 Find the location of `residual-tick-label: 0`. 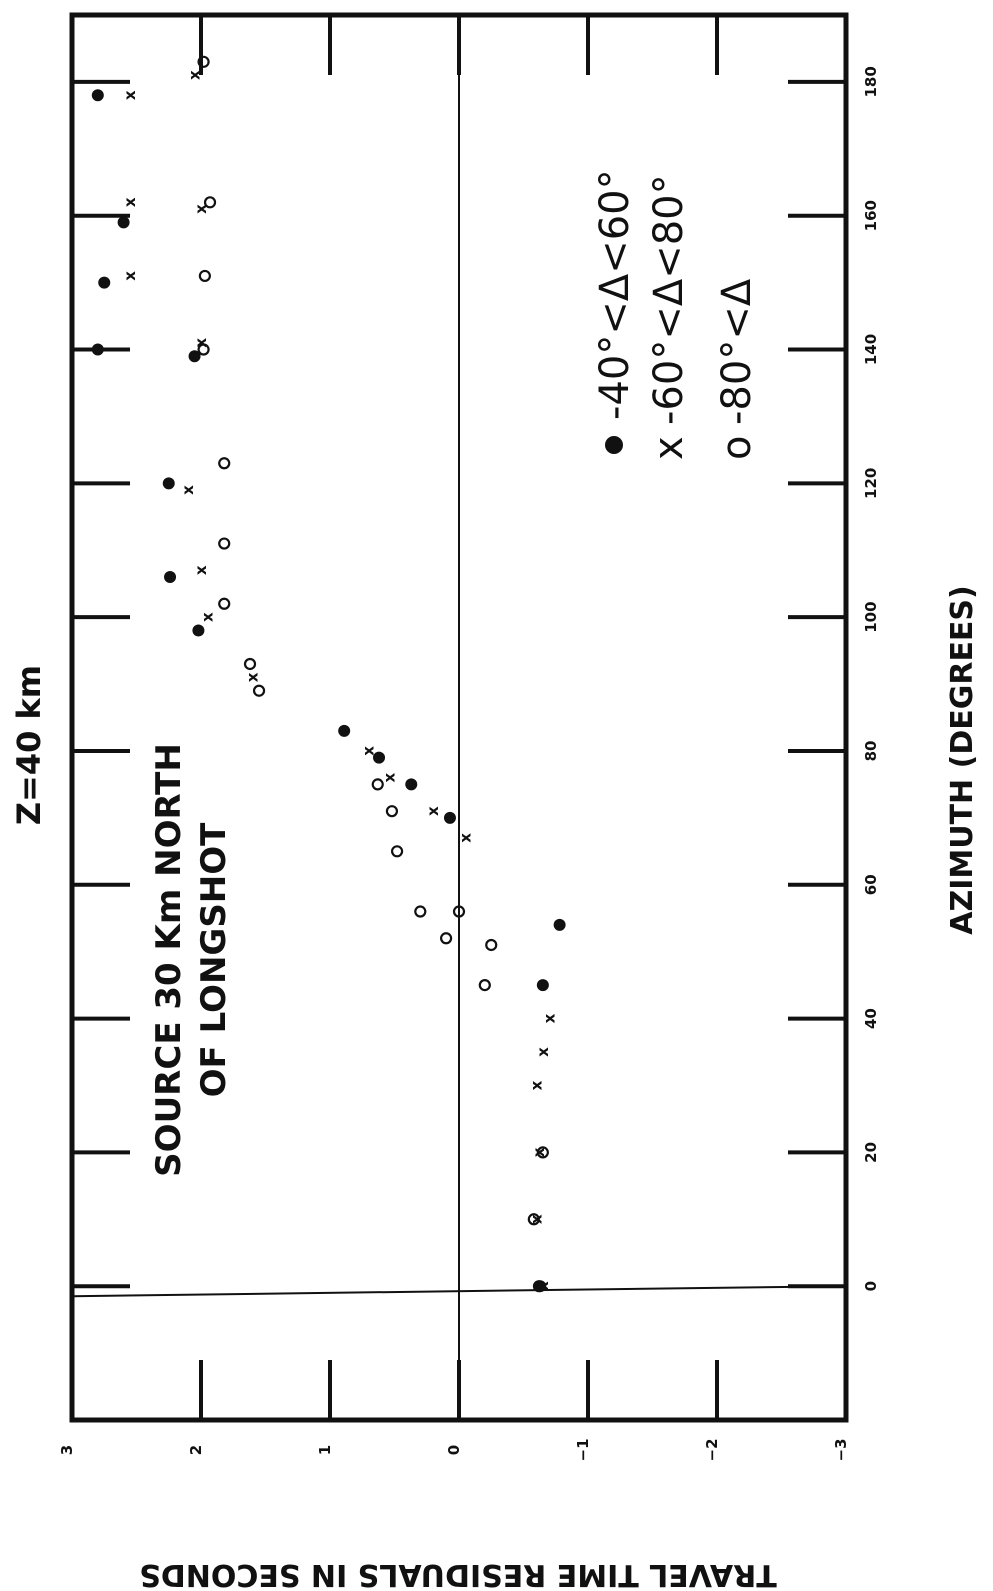

residual-tick-label: 0 is located at coordinates (454, 1450).